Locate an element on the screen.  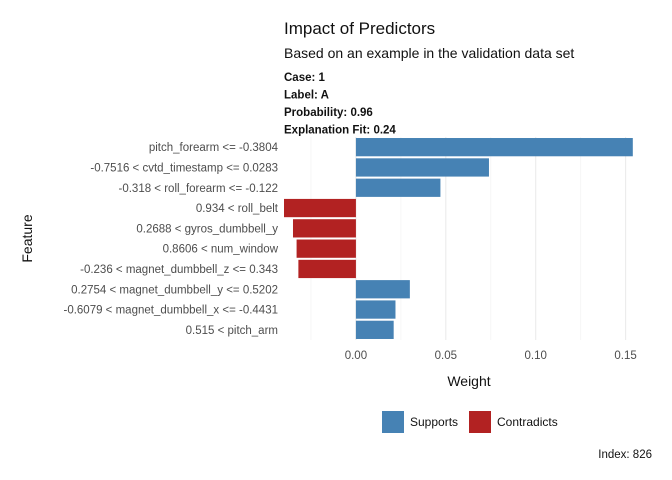
feature-label: 0.515 < pitch_arm is located at coordinates (232, 331).